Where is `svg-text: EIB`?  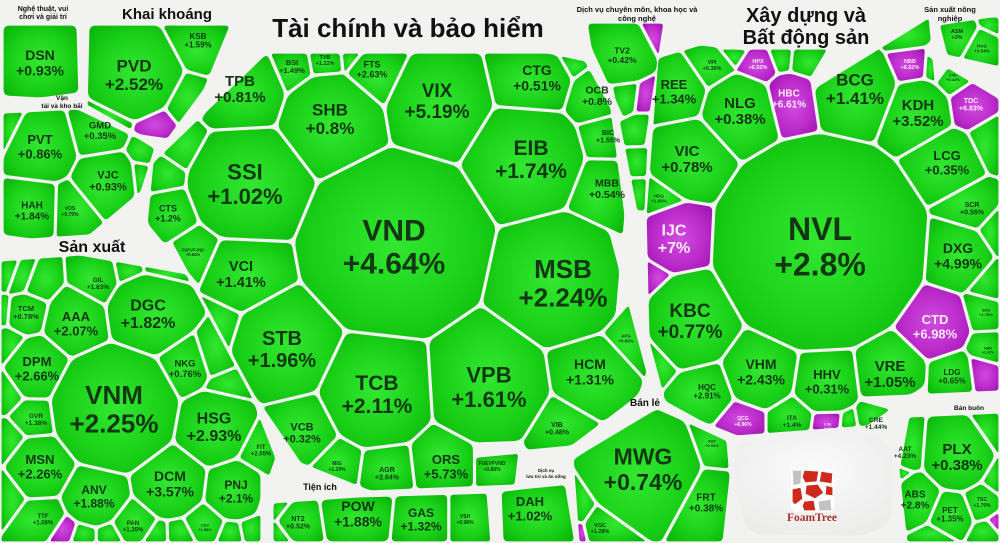
svg-text: EIB is located at coordinates (530, 148).